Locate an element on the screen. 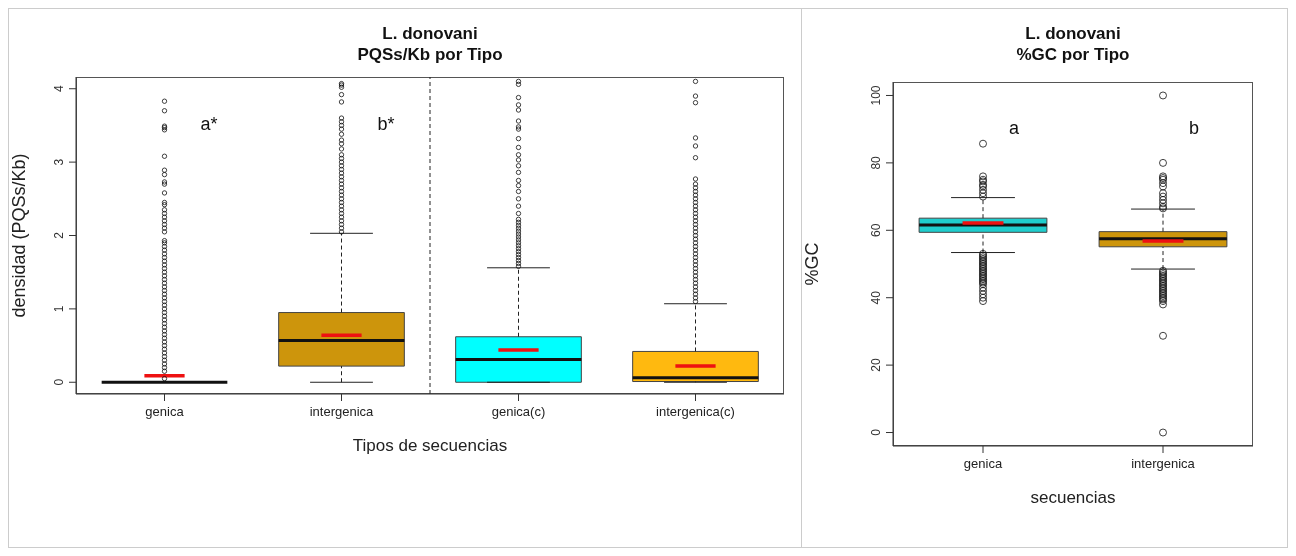  annotation: b is located at coordinates (1194, 128).